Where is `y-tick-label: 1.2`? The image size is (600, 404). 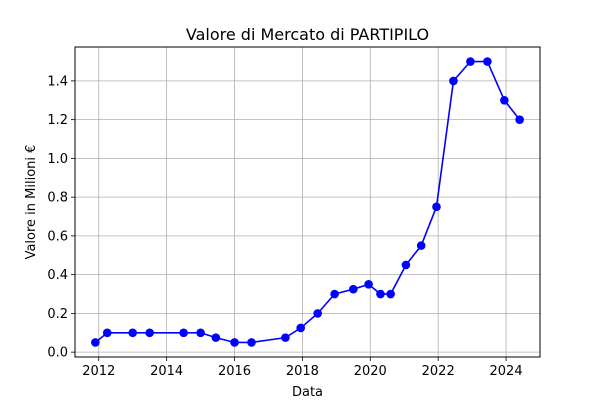 y-tick-label: 1.2 is located at coordinates (57, 120).